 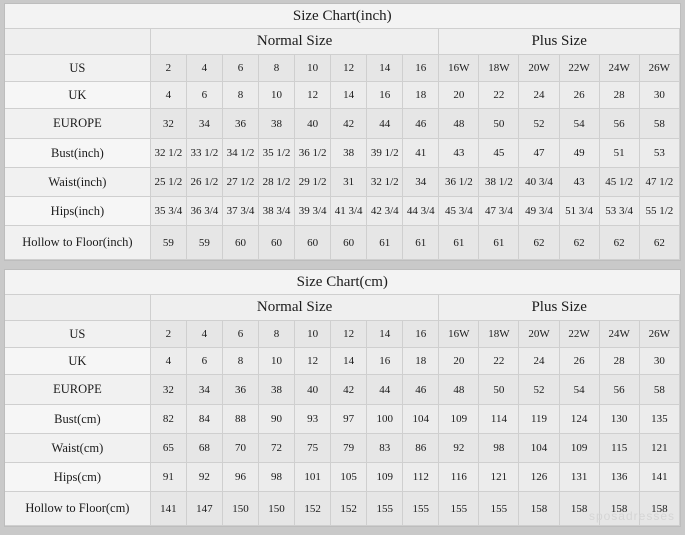 I want to click on table-row: EUROPE 32 34 36 38 40 42 44 46 48 50 52 54 56 58, so click(x=343, y=389).